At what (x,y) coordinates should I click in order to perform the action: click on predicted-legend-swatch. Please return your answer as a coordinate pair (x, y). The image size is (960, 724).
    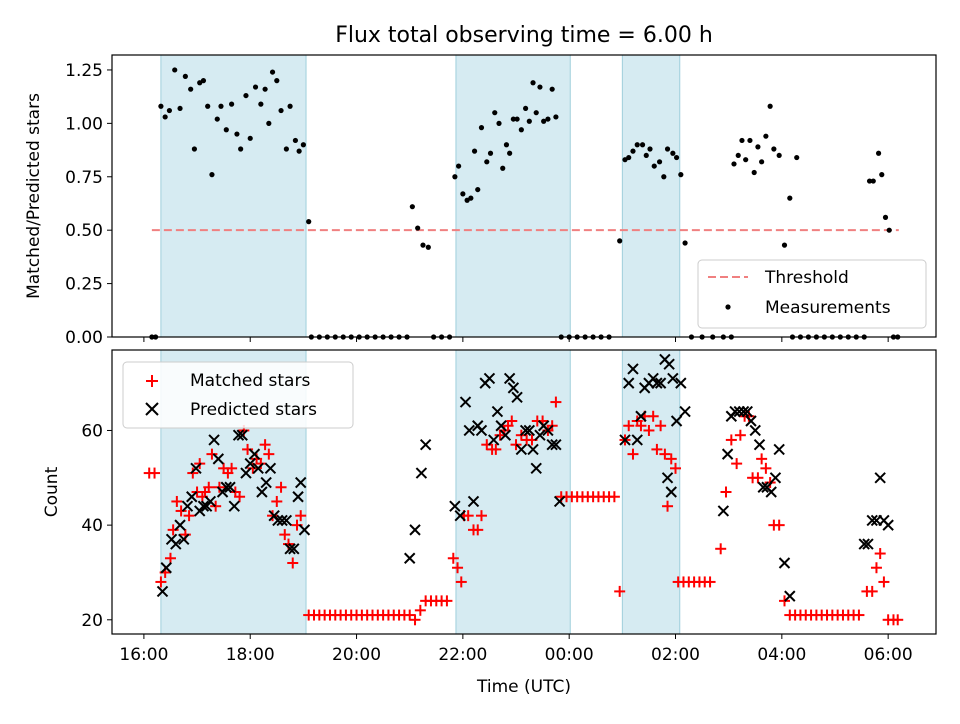
    Looking at the image, I should click on (152, 409).